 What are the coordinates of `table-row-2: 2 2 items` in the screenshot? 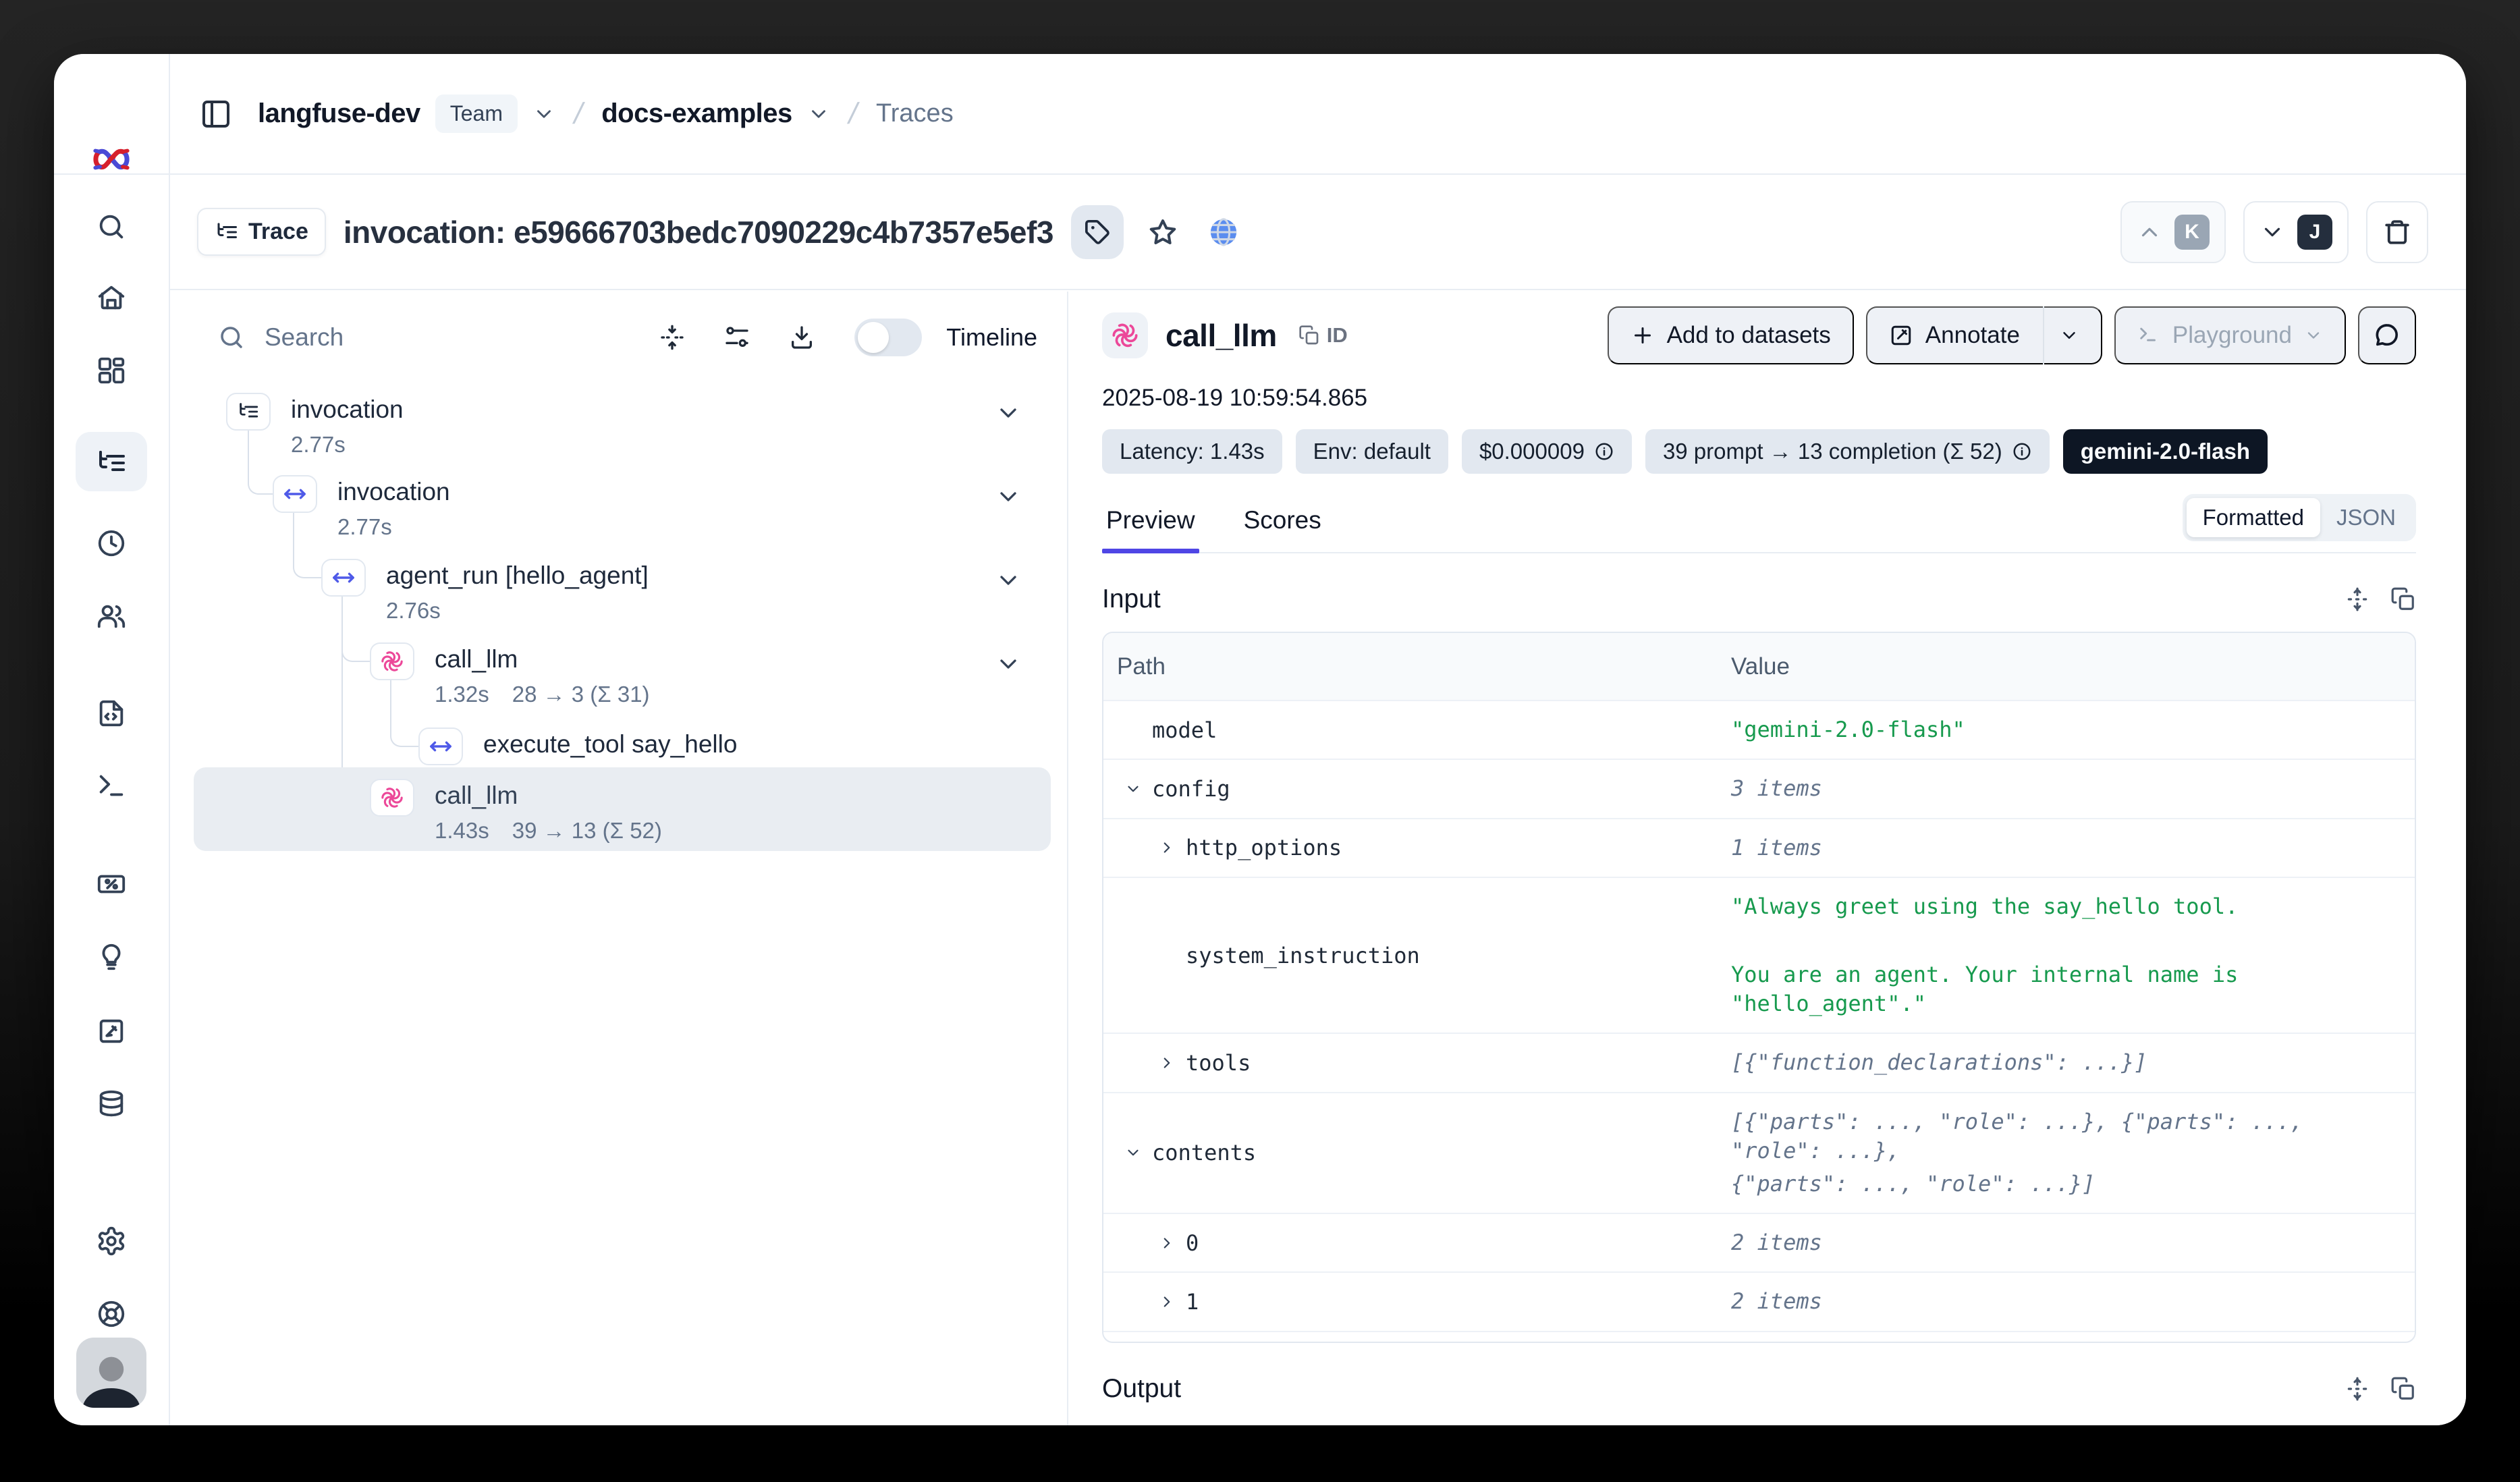 It's located at (1759, 1336).